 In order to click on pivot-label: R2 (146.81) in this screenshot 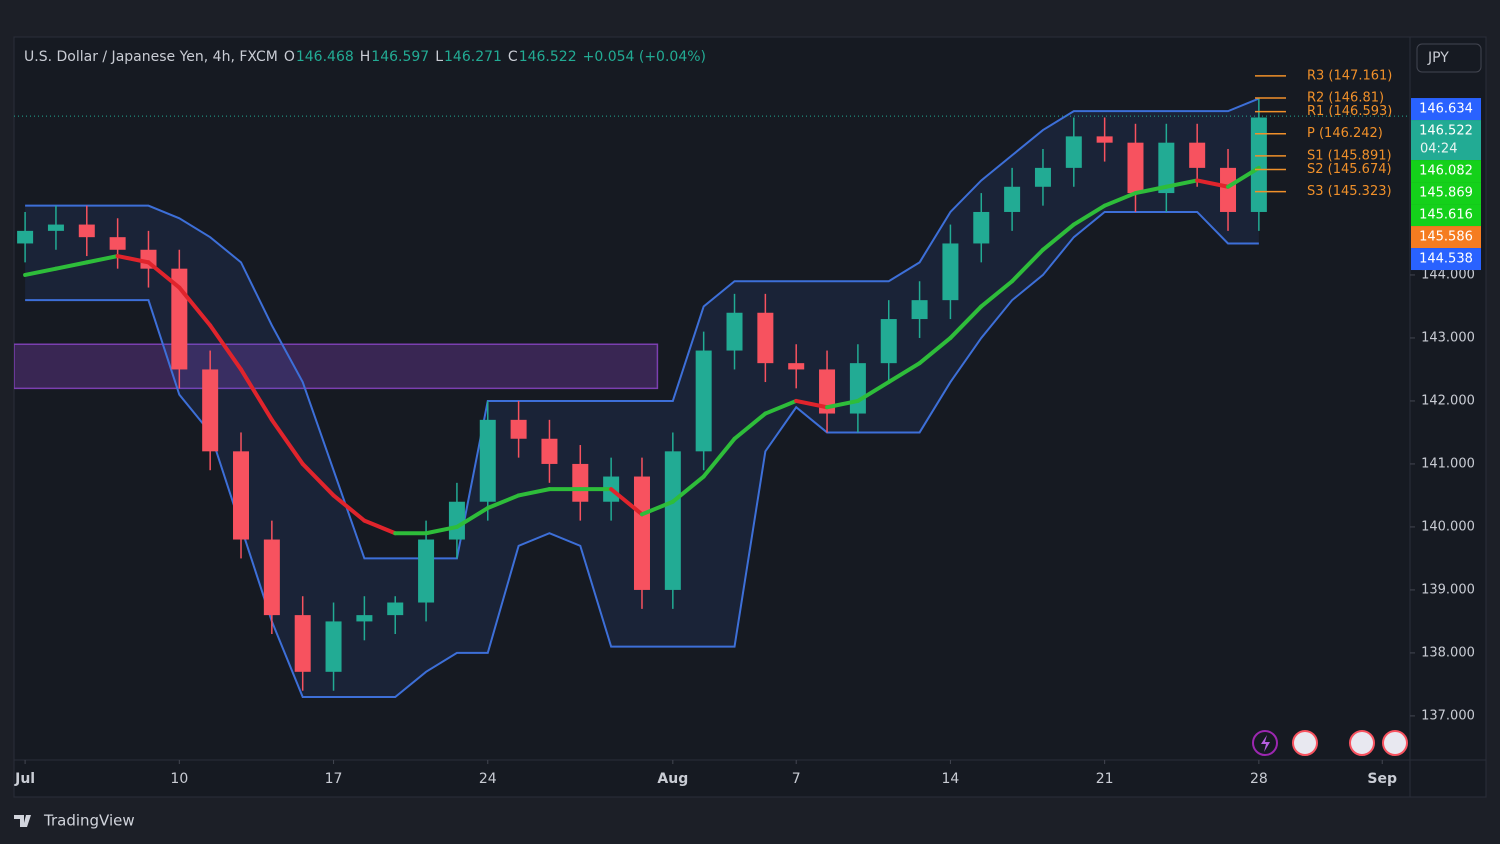, I will do `click(1345, 97)`.